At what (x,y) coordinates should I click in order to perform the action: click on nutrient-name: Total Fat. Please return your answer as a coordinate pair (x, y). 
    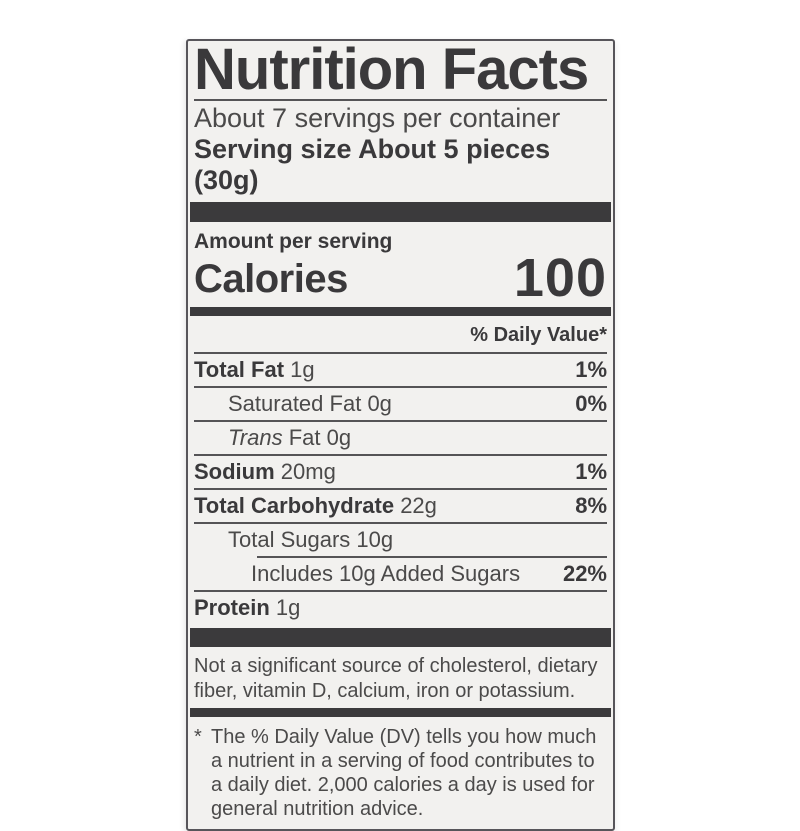
    Looking at the image, I should click on (239, 370).